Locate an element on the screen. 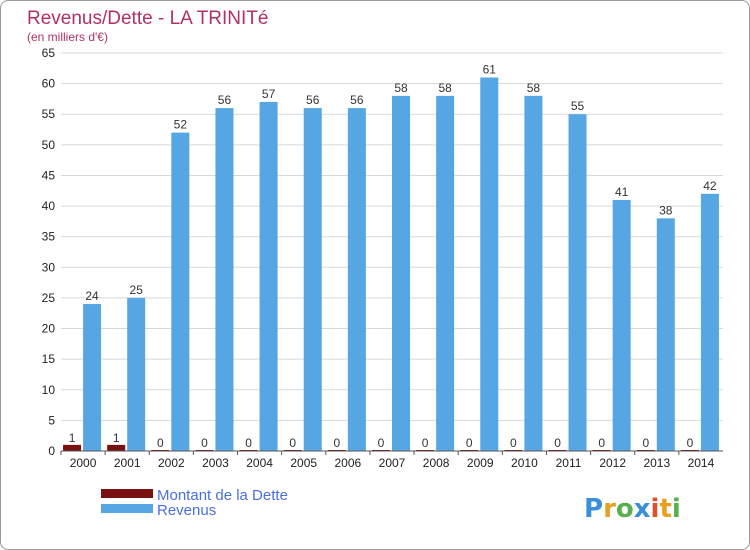 The image size is (750, 550). value-label-dette-2008: 0 is located at coordinates (425, 443).